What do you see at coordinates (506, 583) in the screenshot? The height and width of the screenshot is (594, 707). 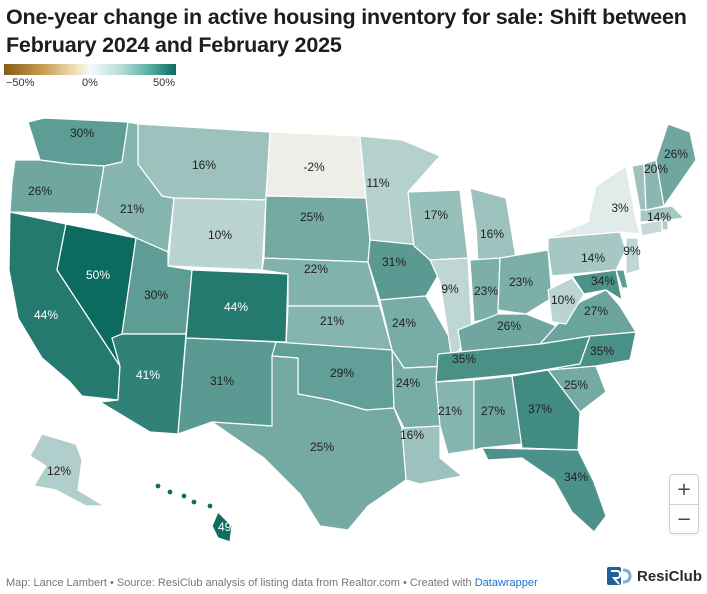 I see `datawrapper-link: Datawrapper` at bounding box center [506, 583].